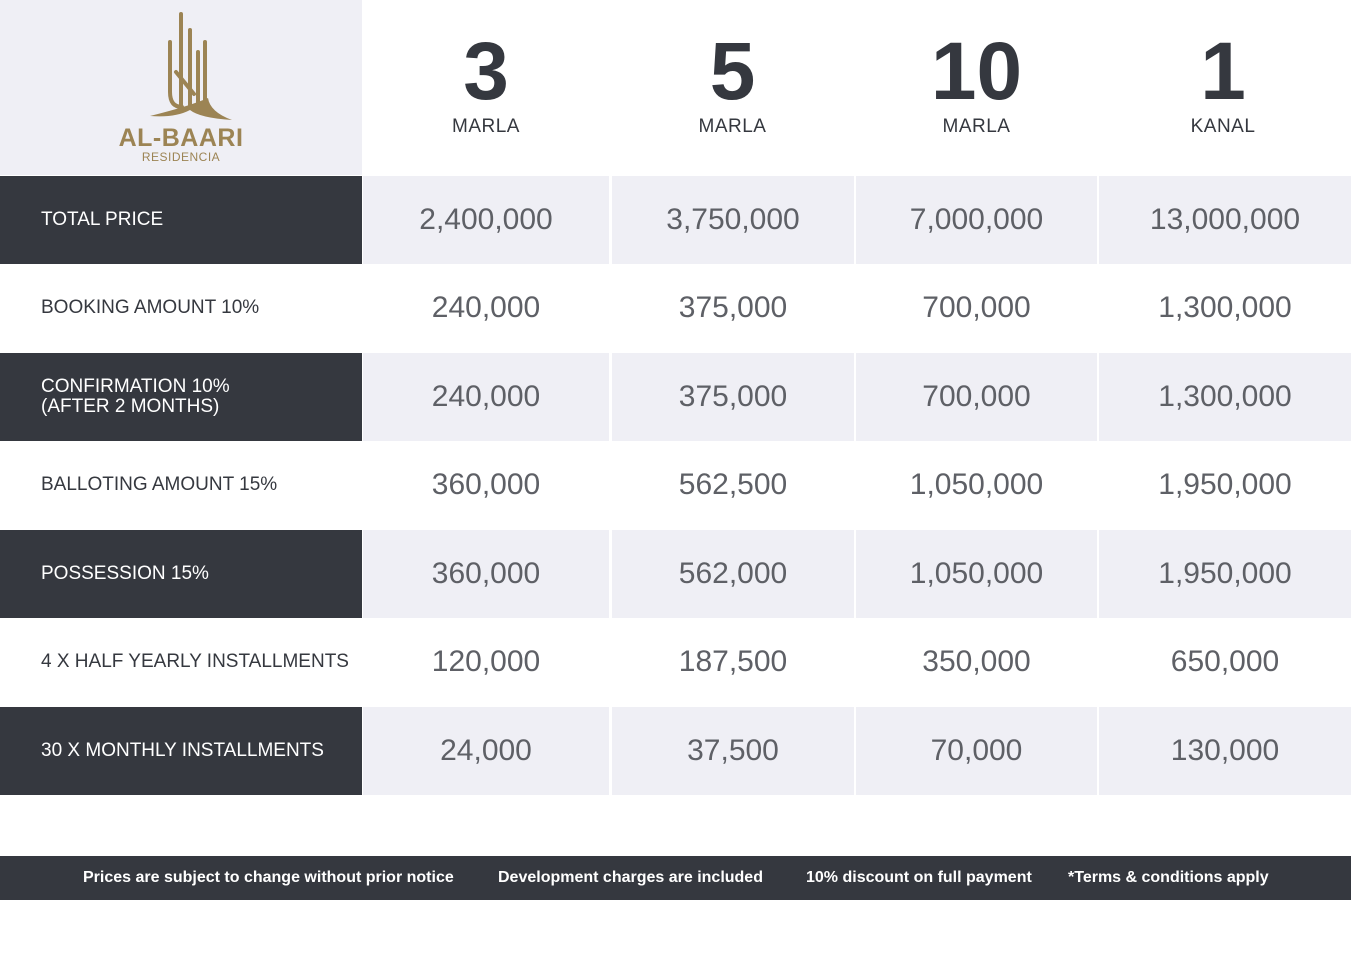 The image size is (1351, 962). Describe the element at coordinates (486, 220) in the screenshot. I see `price-cell: 2,400,000` at that location.